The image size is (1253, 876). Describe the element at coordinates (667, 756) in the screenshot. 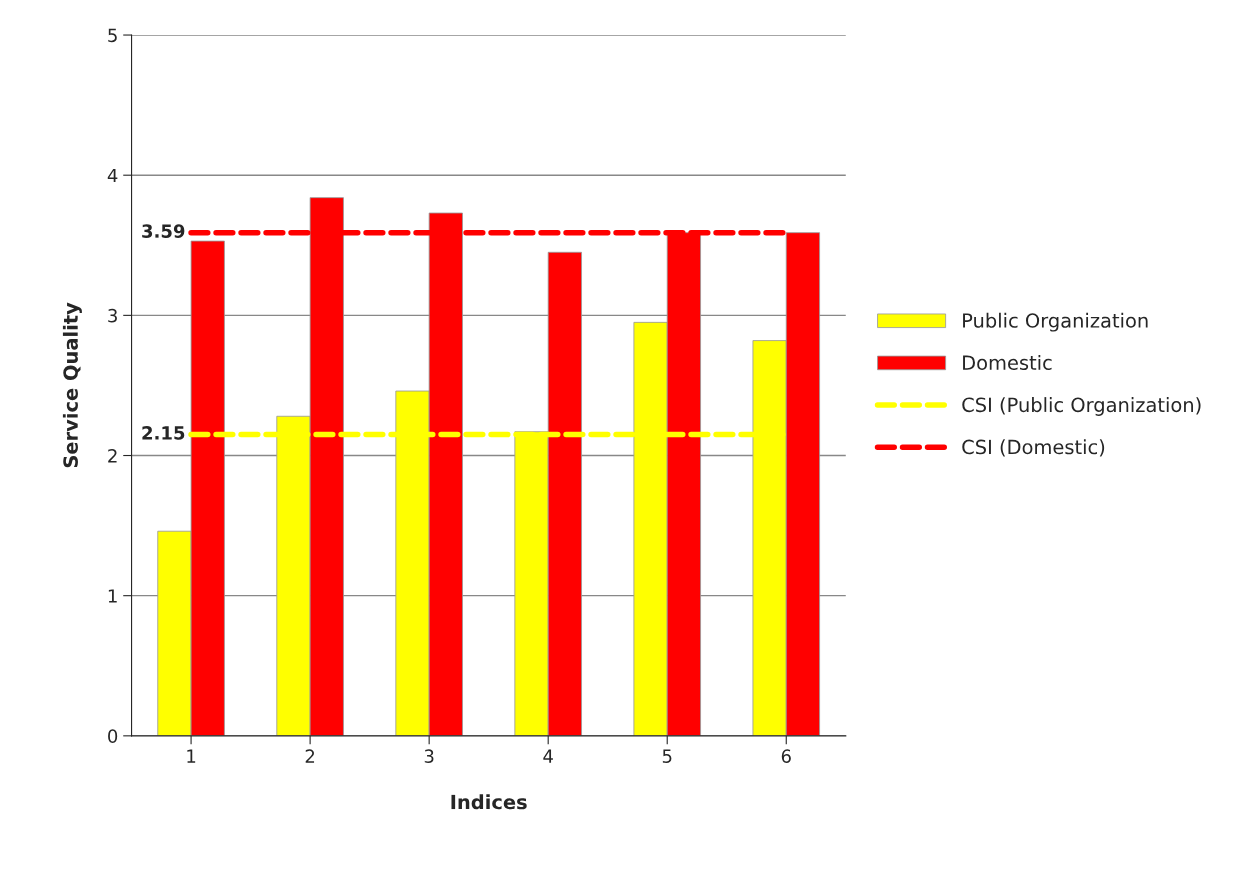

I see `x-tick-label: 5` at that location.